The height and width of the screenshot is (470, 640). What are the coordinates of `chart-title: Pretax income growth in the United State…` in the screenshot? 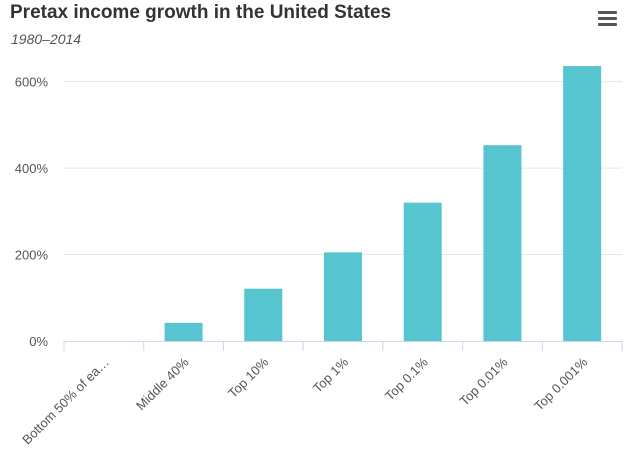 It's located at (201, 12).